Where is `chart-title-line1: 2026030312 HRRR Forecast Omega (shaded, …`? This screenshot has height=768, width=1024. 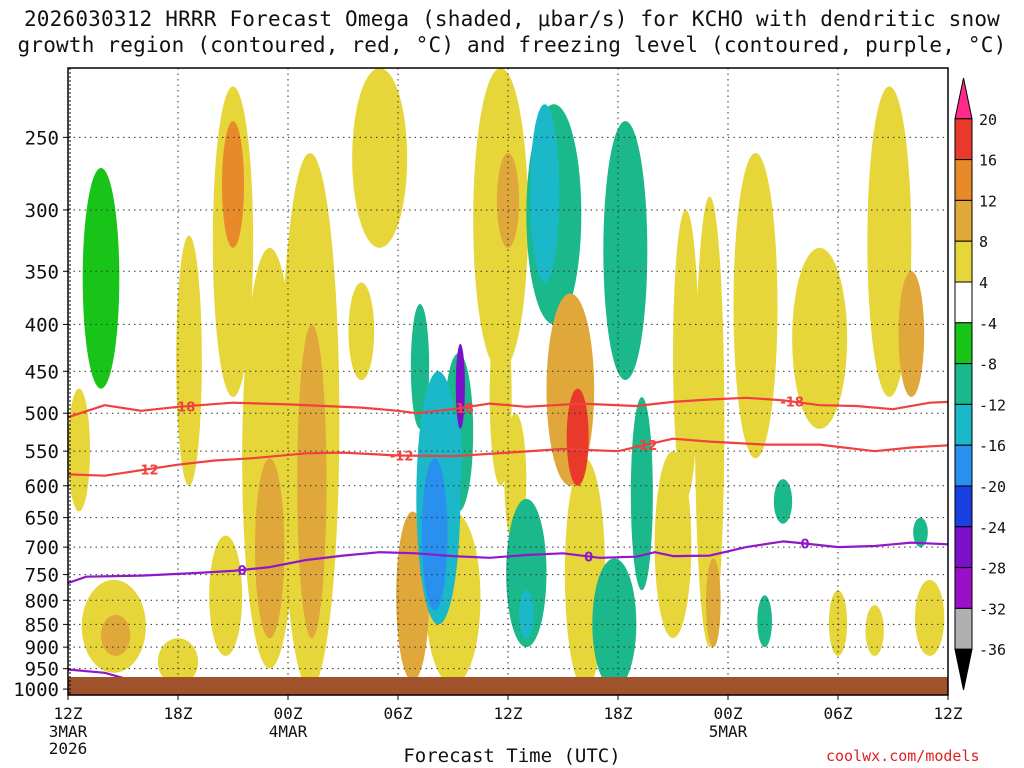 chart-title-line1: 2026030312 HRRR Forecast Omega (shaded, … is located at coordinates (512, 19).